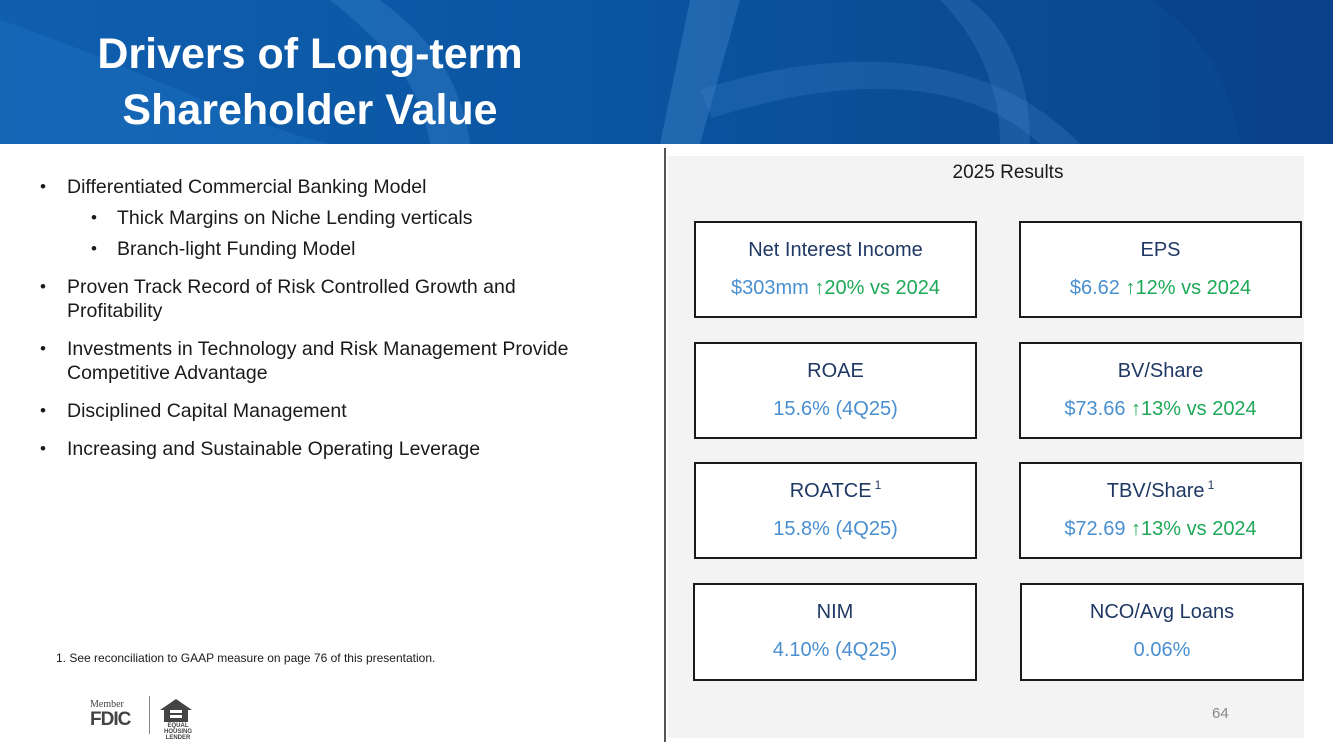 The image size is (1333, 749). Describe the element at coordinates (320, 218) in the screenshot. I see `sub-bullet-item: Thick Margins on Niche Lending verticals` at that location.